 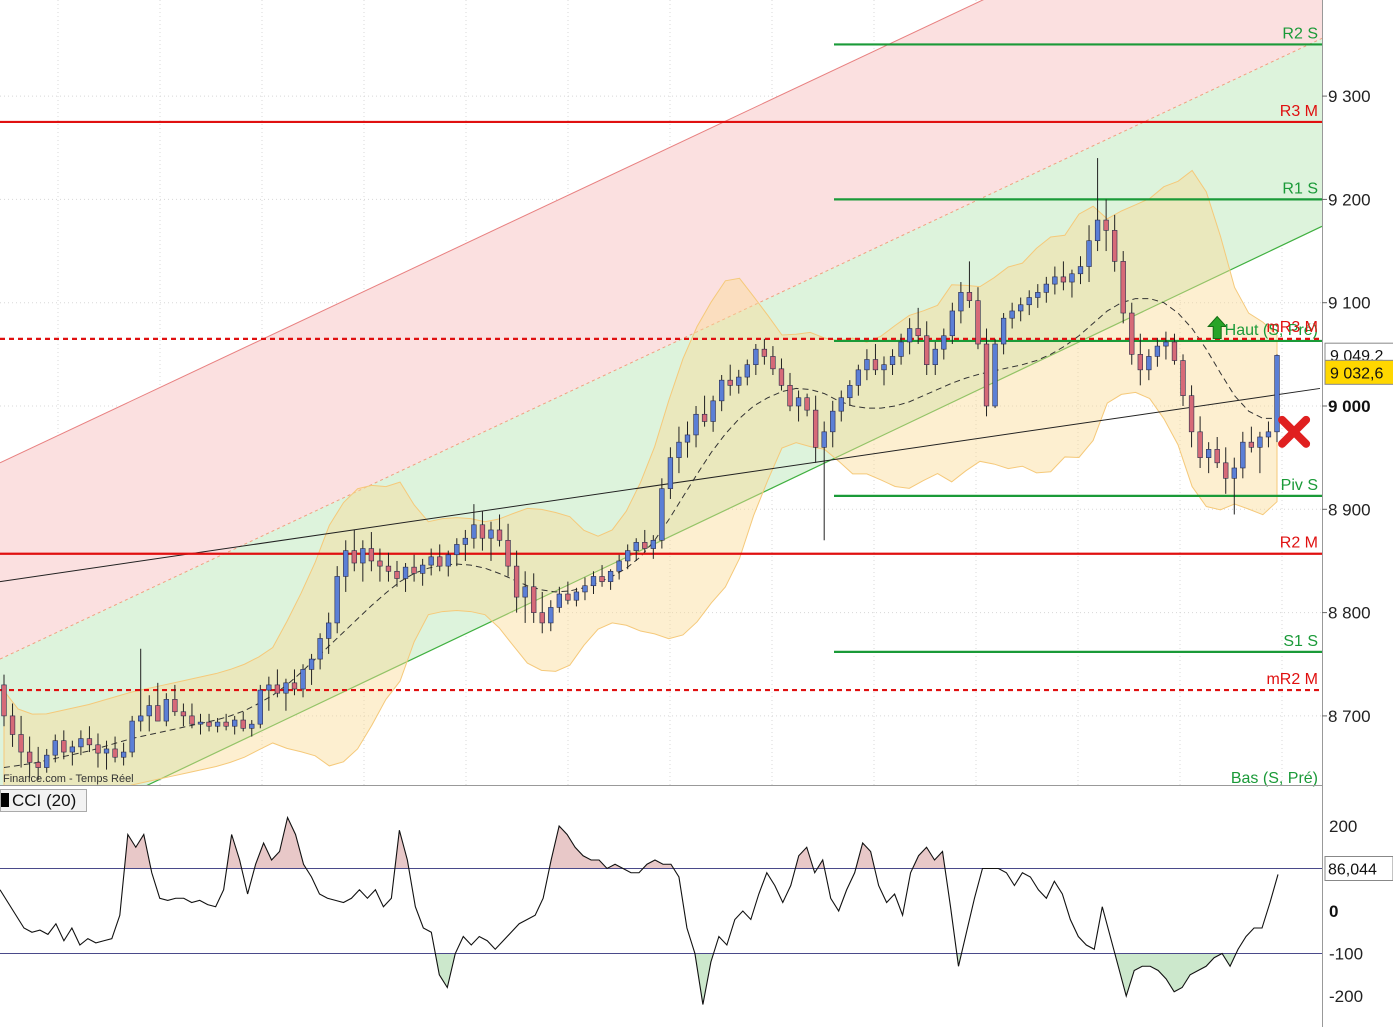 What do you see at coordinates (1343, 826) in the screenshot?
I see `cci-tick-label: 200` at bounding box center [1343, 826].